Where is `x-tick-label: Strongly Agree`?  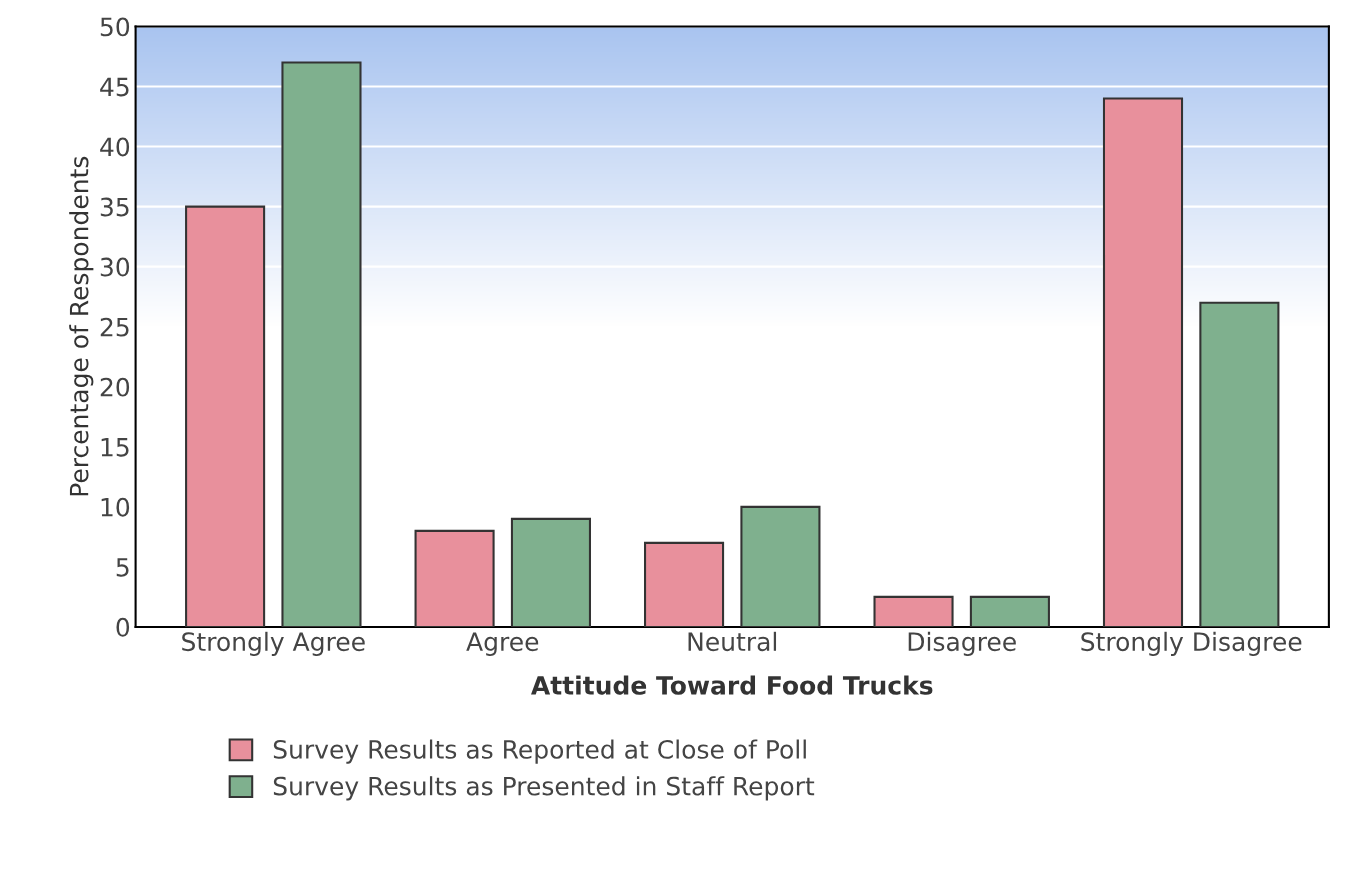 x-tick-label: Strongly Agree is located at coordinates (273, 643).